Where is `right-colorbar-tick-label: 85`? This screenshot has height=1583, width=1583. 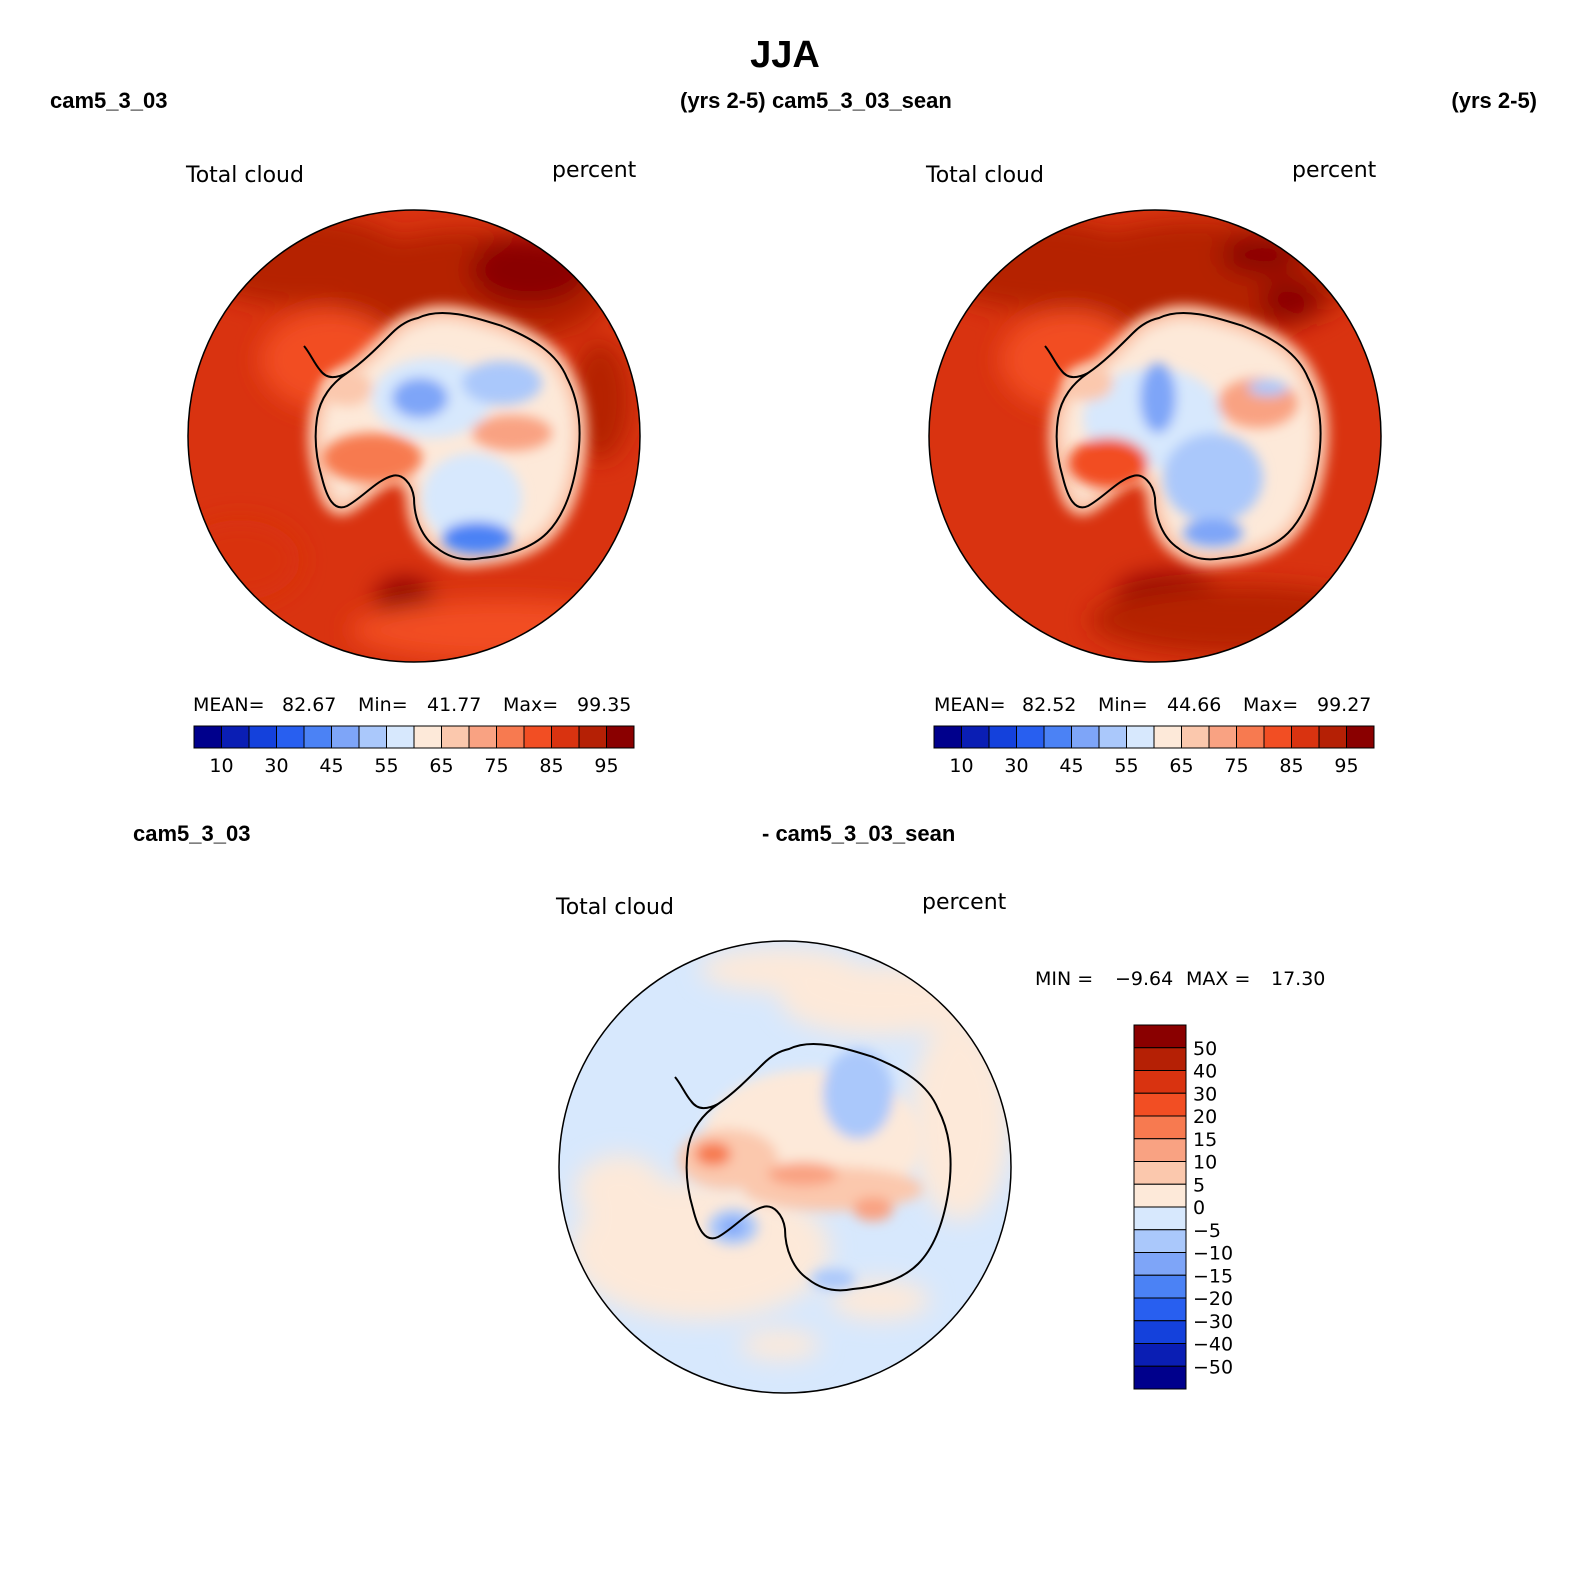
right-colorbar-tick-label: 85 is located at coordinates (1291, 766).